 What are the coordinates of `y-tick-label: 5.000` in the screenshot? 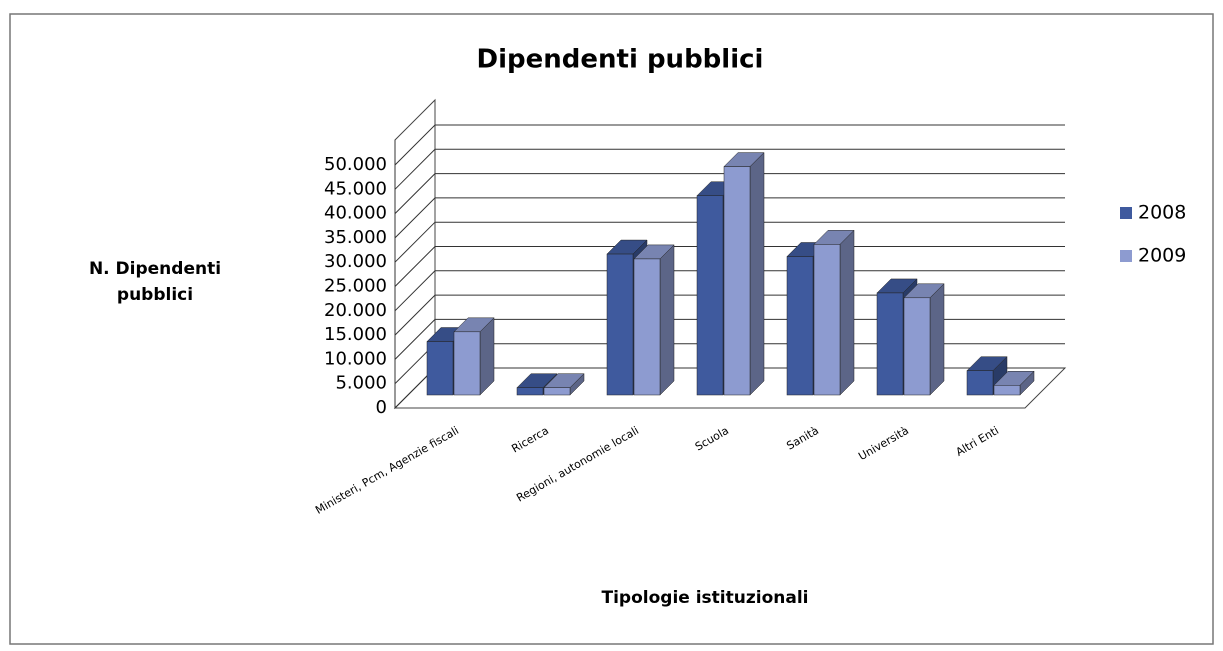 It's located at (361, 383).